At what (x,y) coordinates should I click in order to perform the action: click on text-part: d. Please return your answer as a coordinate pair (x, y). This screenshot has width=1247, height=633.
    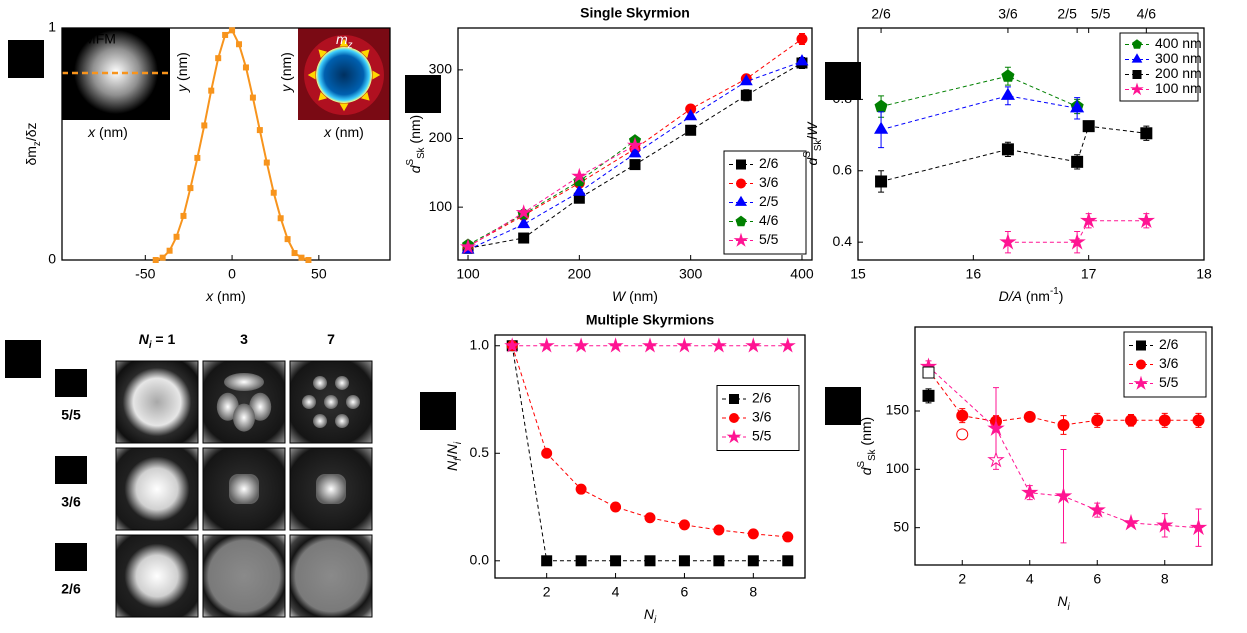
    Looking at the image, I should click on (812, 160).